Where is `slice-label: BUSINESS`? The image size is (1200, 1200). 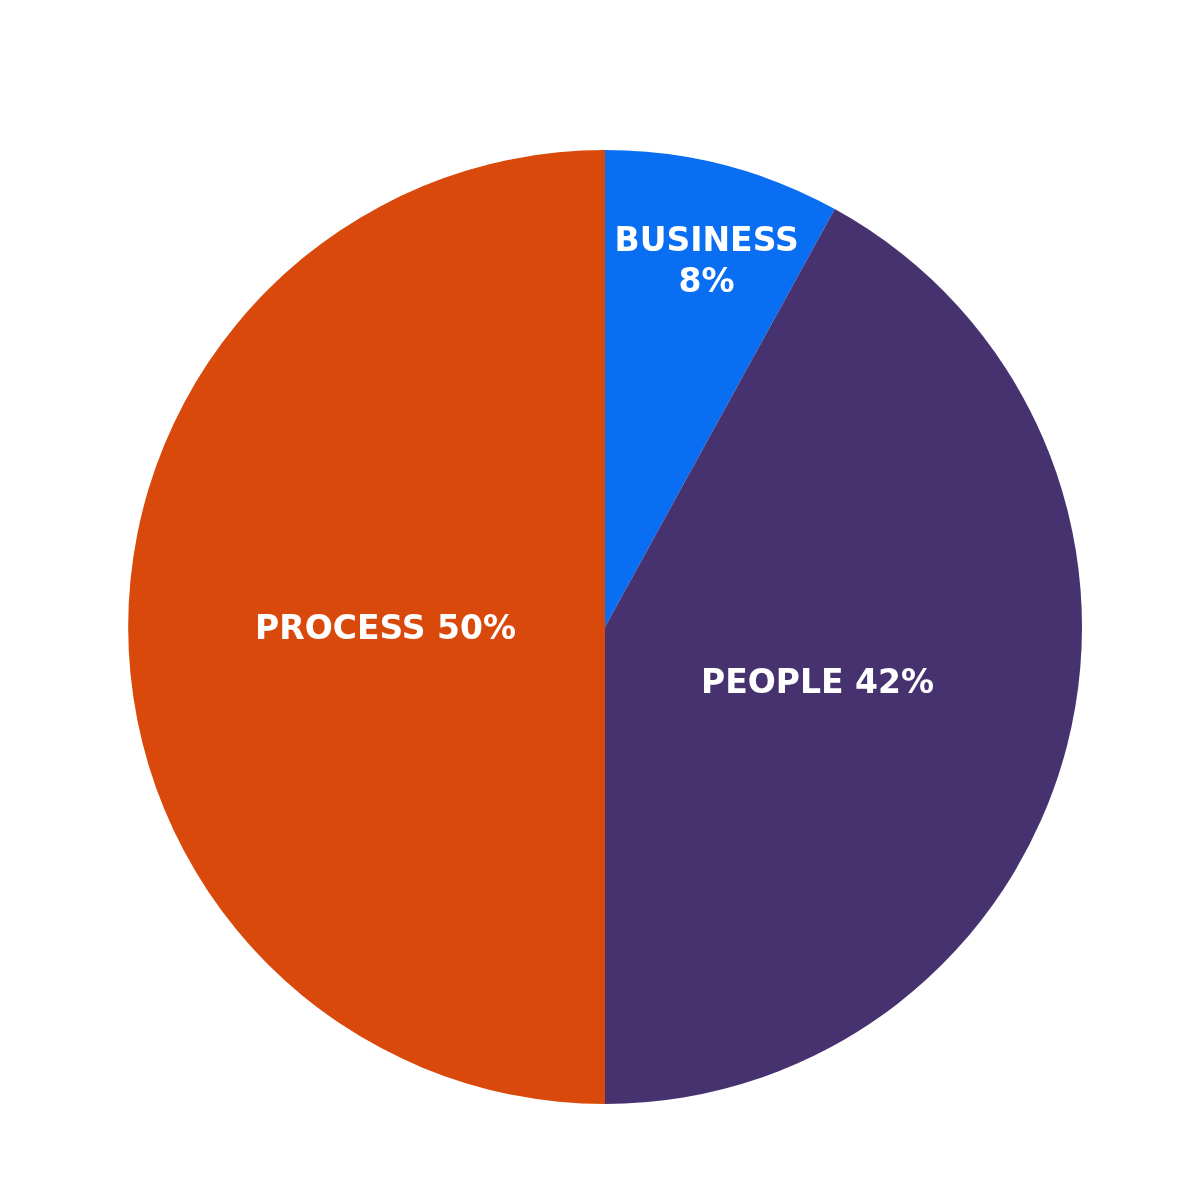 slice-label: BUSINESS is located at coordinates (706, 239).